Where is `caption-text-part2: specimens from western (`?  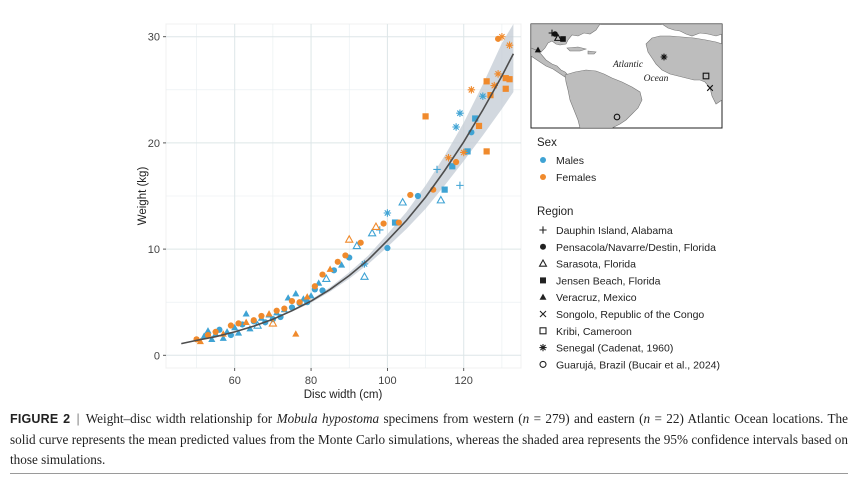
caption-text-part2: specimens from western ( is located at coordinates (451, 418).